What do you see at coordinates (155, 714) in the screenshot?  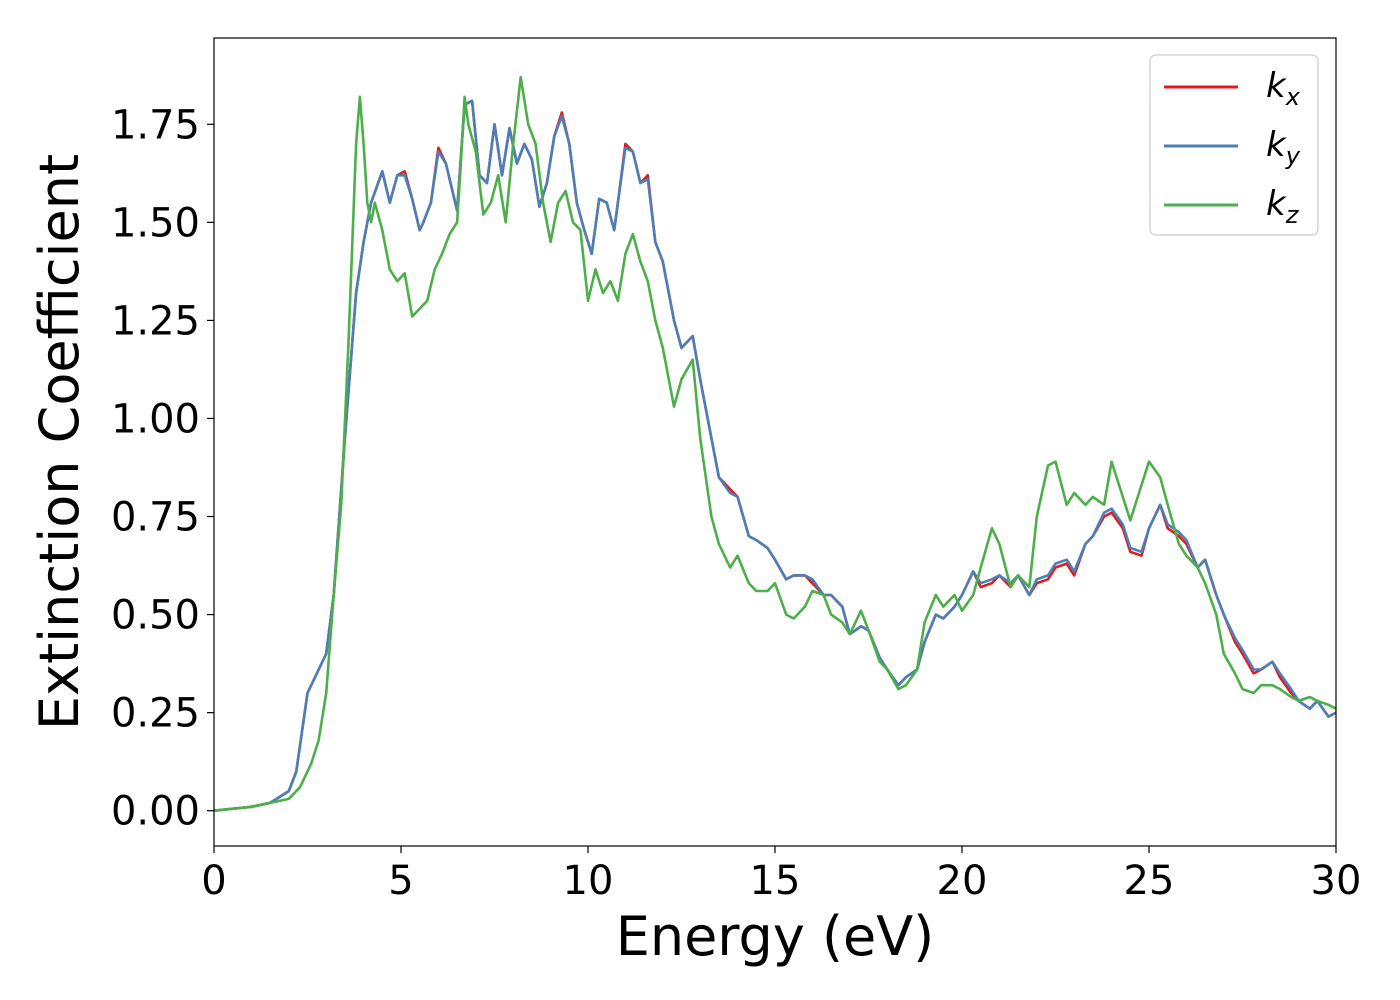 I see `y-tick-label: 0.25` at bounding box center [155, 714].